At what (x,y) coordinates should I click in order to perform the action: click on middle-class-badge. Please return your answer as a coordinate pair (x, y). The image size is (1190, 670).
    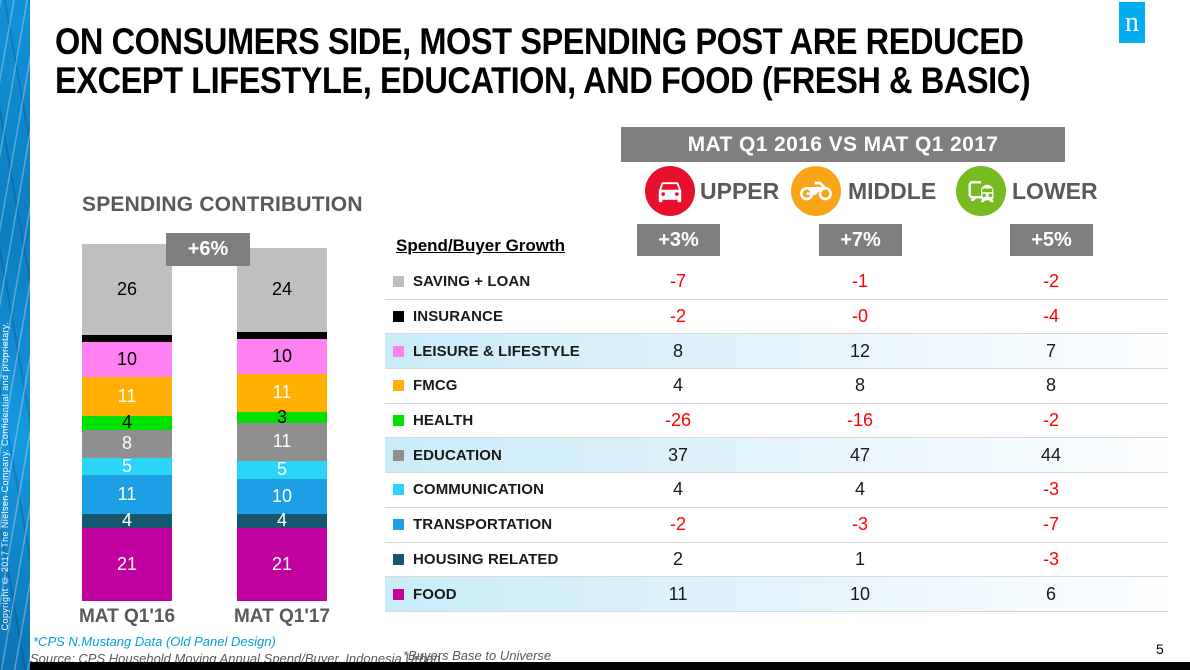
    Looking at the image, I should click on (816, 191).